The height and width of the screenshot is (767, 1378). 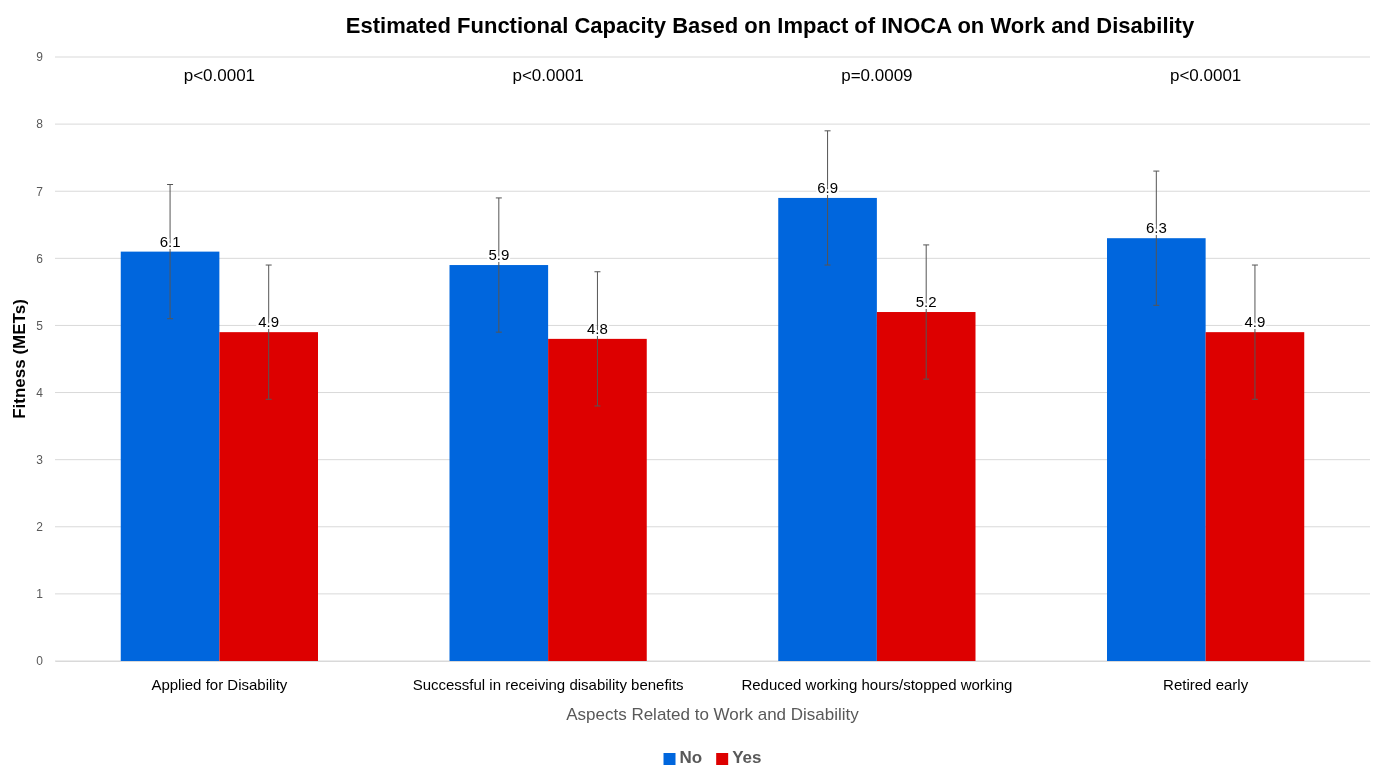 I want to click on x-tick-label: Successful in receiving disability benefits, so click(x=548, y=684).